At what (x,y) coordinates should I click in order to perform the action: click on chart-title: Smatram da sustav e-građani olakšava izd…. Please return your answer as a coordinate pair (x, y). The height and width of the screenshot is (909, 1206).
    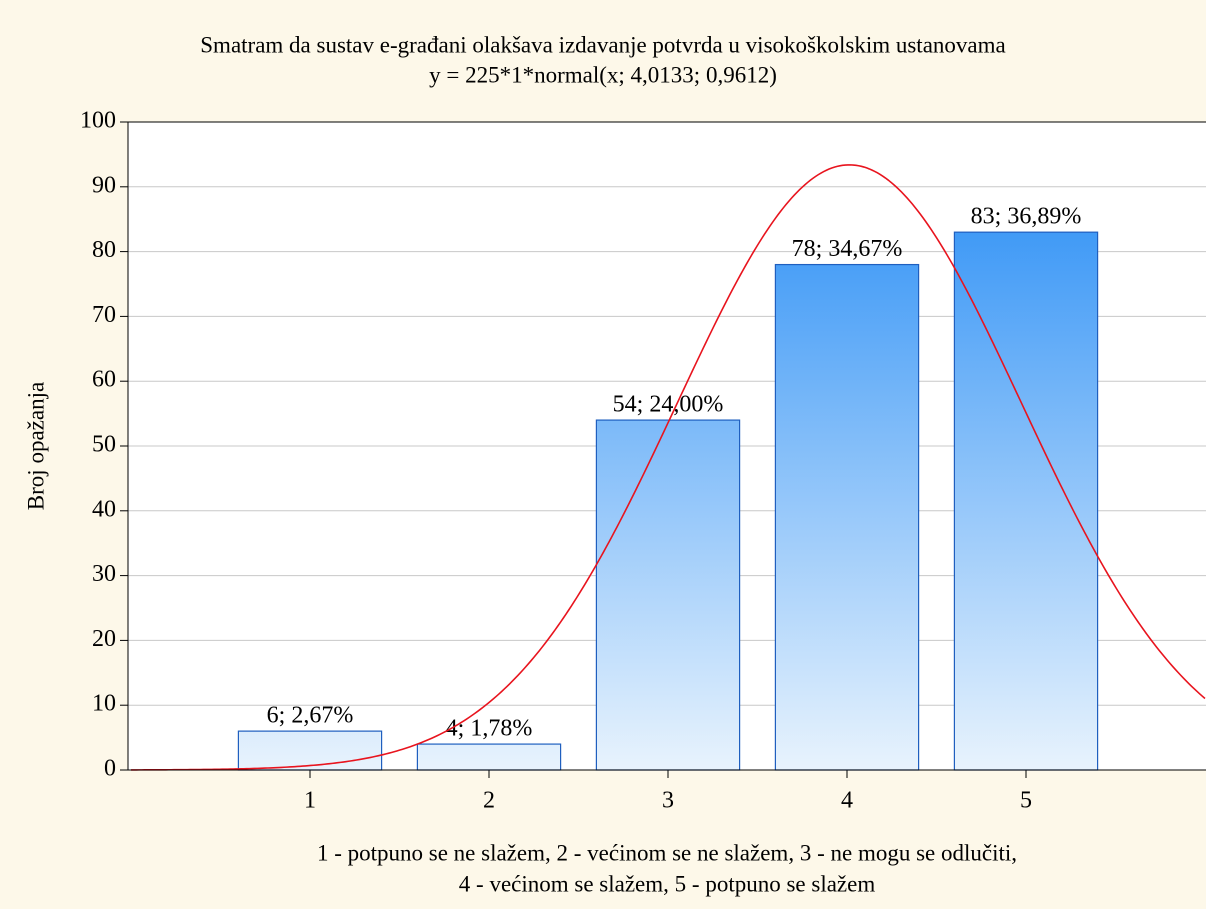
    Looking at the image, I should click on (602, 44).